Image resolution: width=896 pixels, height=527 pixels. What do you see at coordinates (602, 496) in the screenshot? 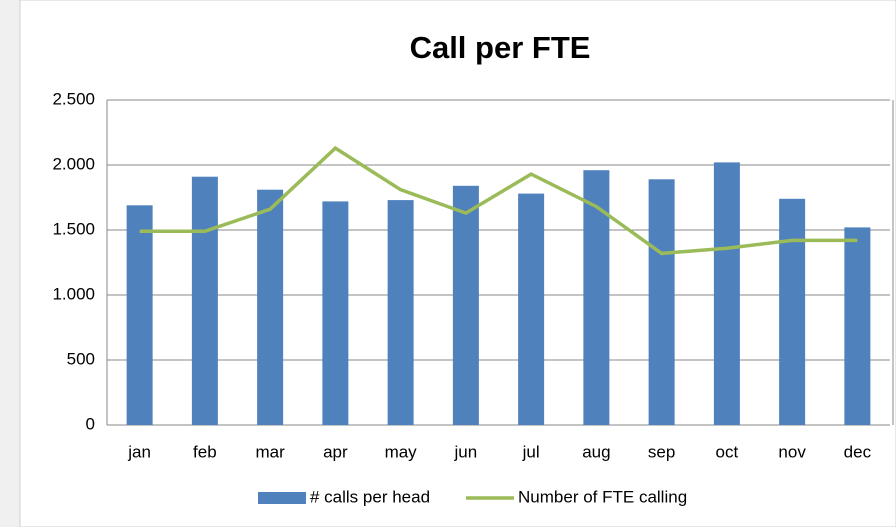
I see `legend-label: Number of FTE calling` at bounding box center [602, 496].